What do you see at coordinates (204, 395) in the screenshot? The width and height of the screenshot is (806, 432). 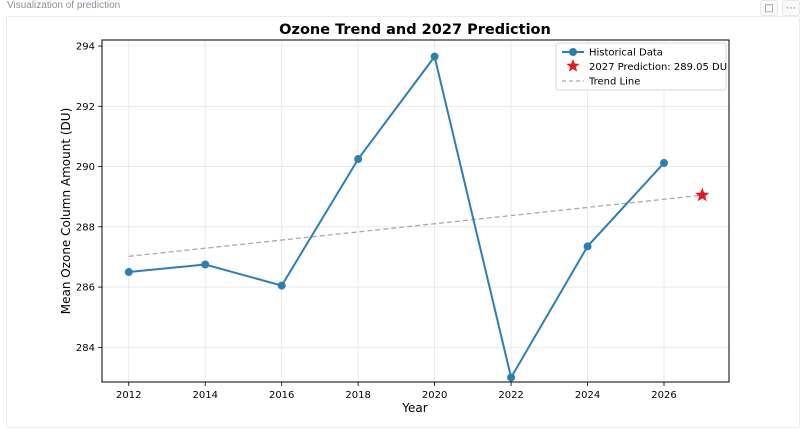 I see `tick-label-x-2014: 2014` at bounding box center [204, 395].